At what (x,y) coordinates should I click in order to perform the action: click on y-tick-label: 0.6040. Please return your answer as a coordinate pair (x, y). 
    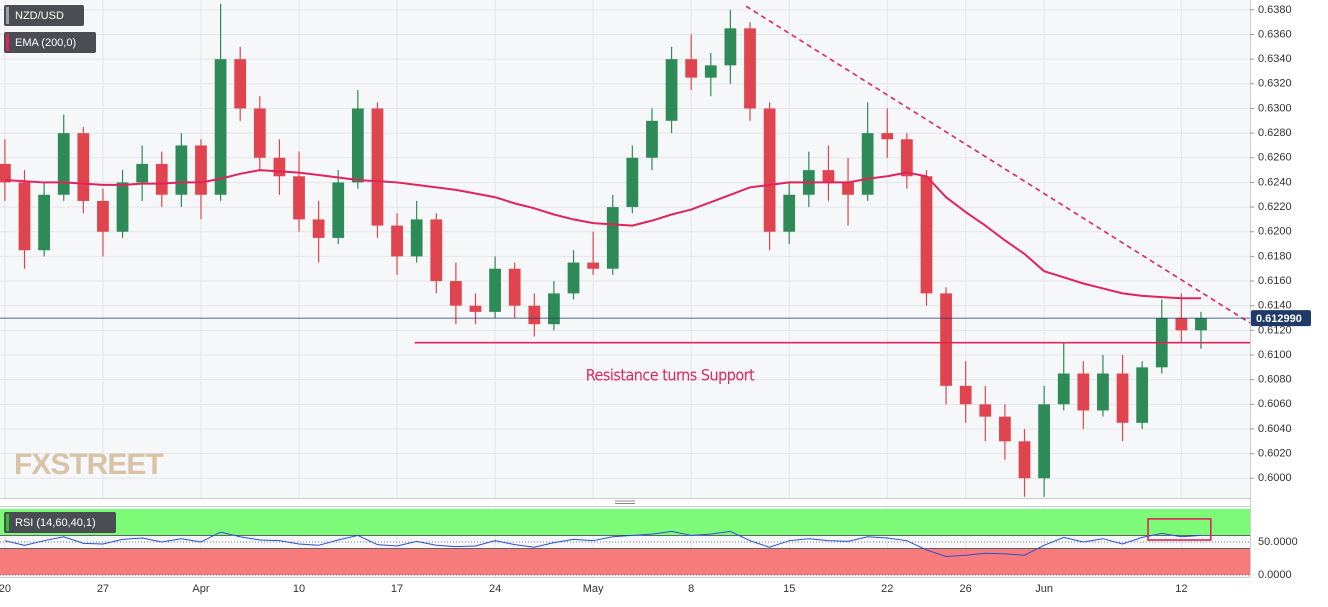
    Looking at the image, I should click on (1275, 429).